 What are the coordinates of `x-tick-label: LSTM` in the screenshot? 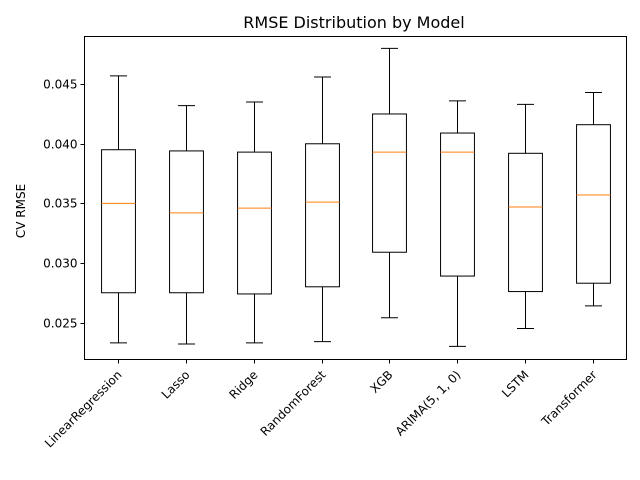 It's located at (515, 384).